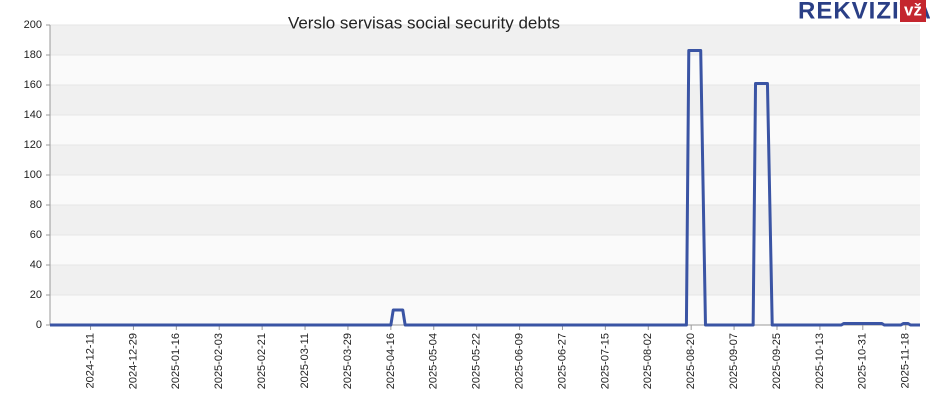 This screenshot has width=930, height=400. I want to click on y-tick-label: 40, so click(36, 265).